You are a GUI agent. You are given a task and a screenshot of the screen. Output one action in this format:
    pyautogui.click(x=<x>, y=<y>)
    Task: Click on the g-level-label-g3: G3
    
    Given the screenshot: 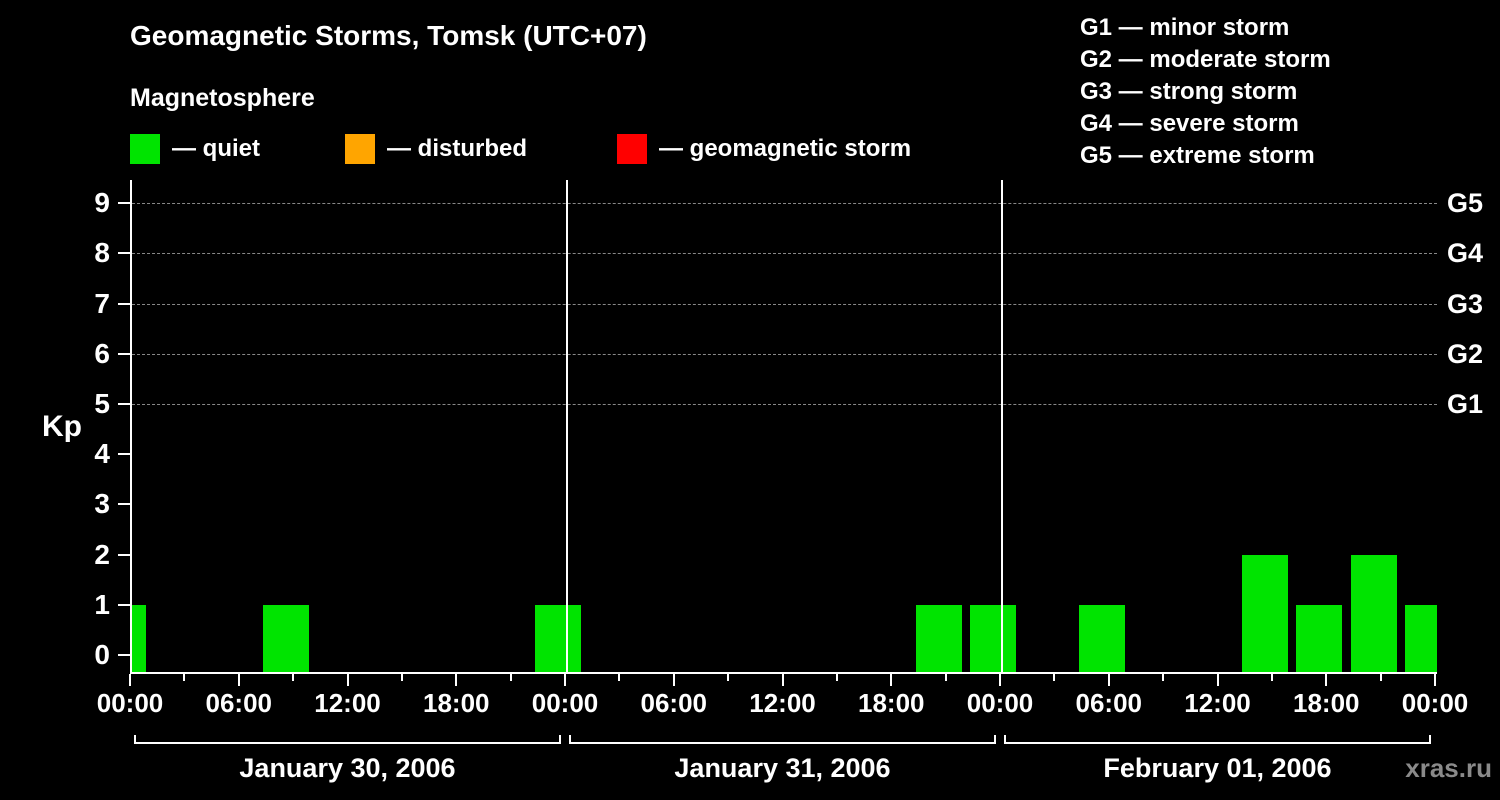 What is the action you would take?
    pyautogui.click(x=1465, y=303)
    